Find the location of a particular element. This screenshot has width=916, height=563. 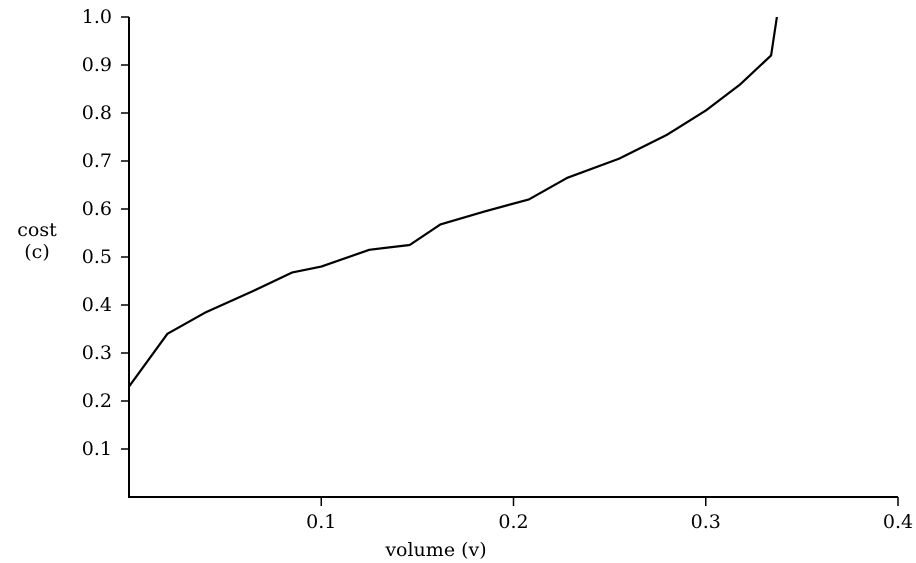

x-axis-title: volume (v) is located at coordinates (435, 550).